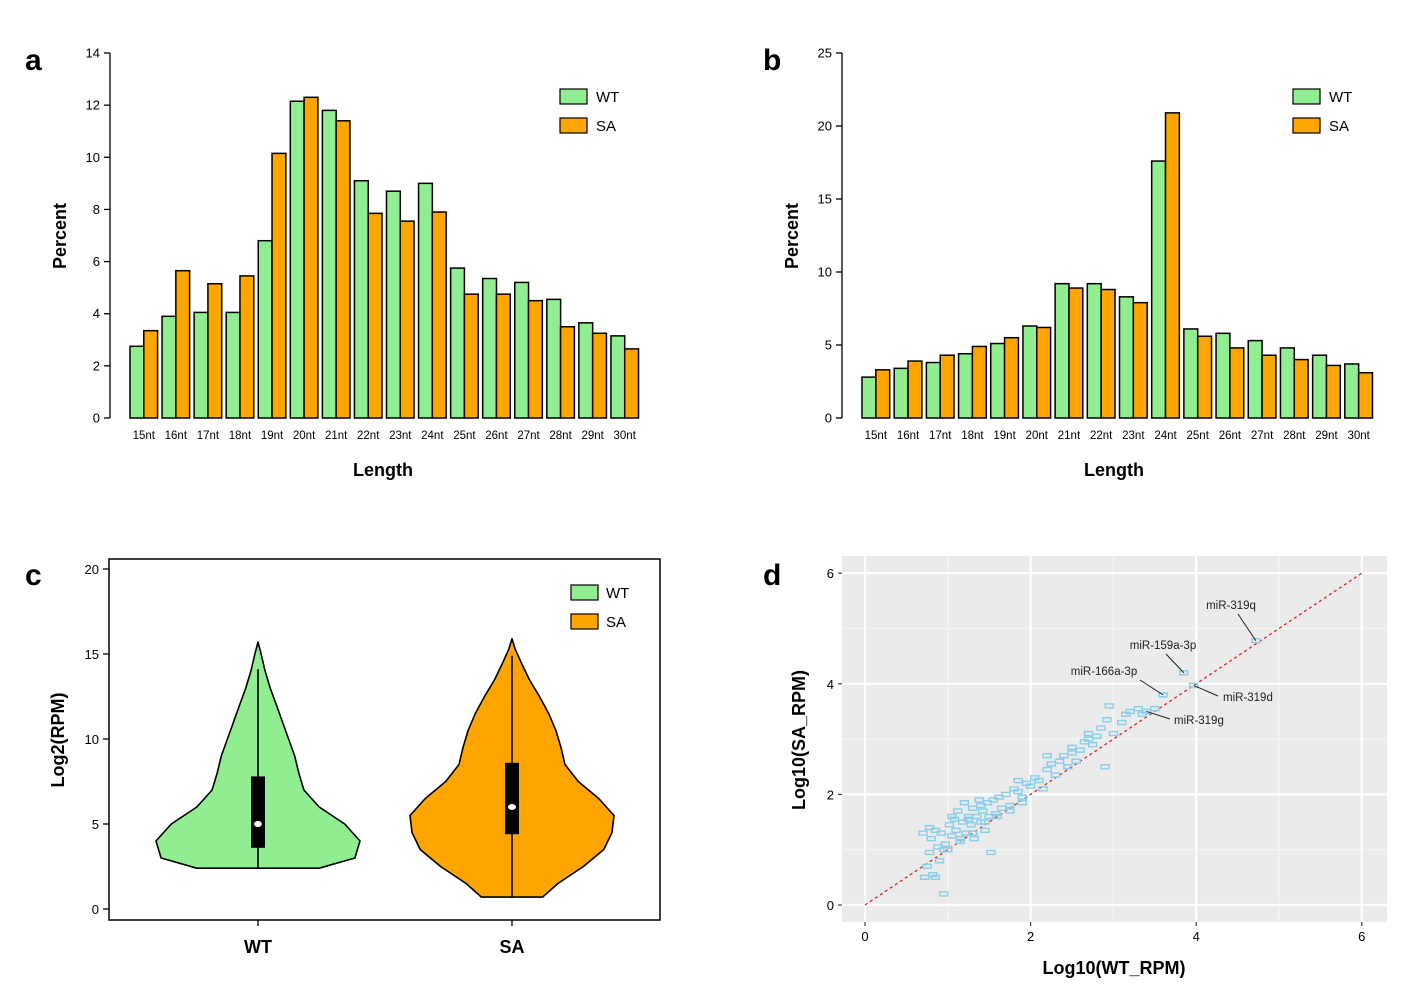 This screenshot has width=1417, height=1002. Describe the element at coordinates (33, 60) in the screenshot. I see `panel-letter-a: a` at that location.